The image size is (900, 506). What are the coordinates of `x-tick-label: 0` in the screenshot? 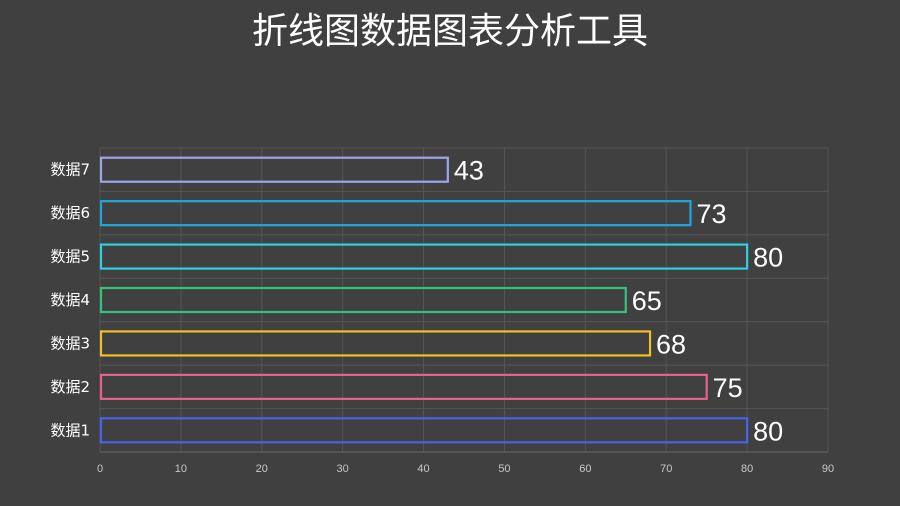 It's located at (100, 469).